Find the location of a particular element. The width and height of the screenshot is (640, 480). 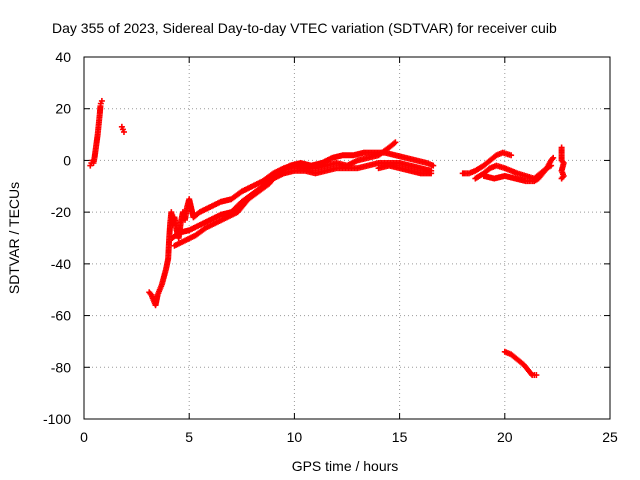

x-tick-label: 15 is located at coordinates (400, 437).